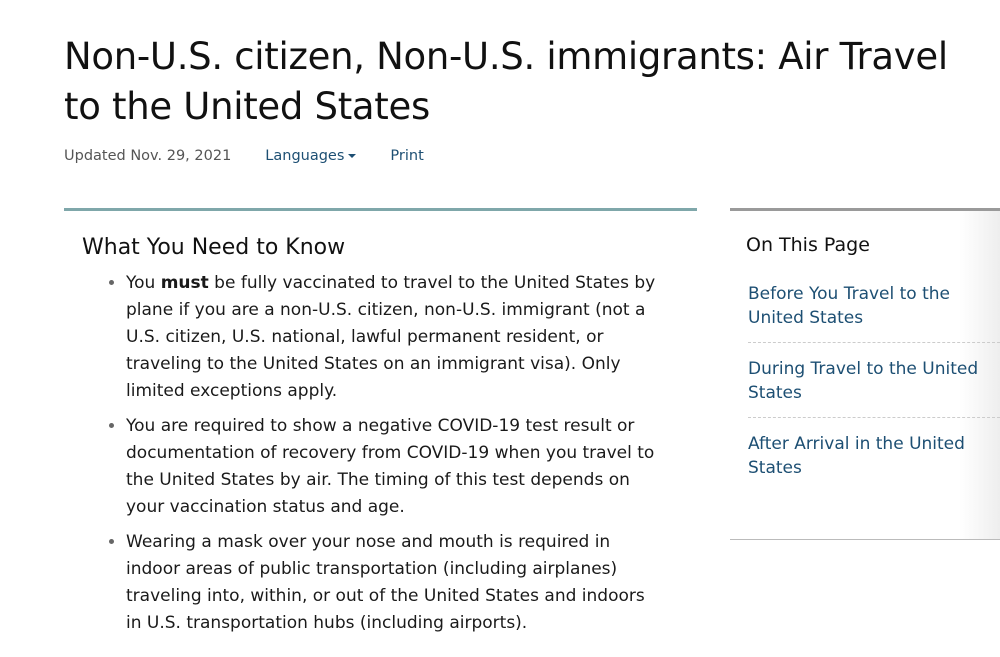  What do you see at coordinates (407, 156) in the screenshot?
I see `print-link: Print` at bounding box center [407, 156].